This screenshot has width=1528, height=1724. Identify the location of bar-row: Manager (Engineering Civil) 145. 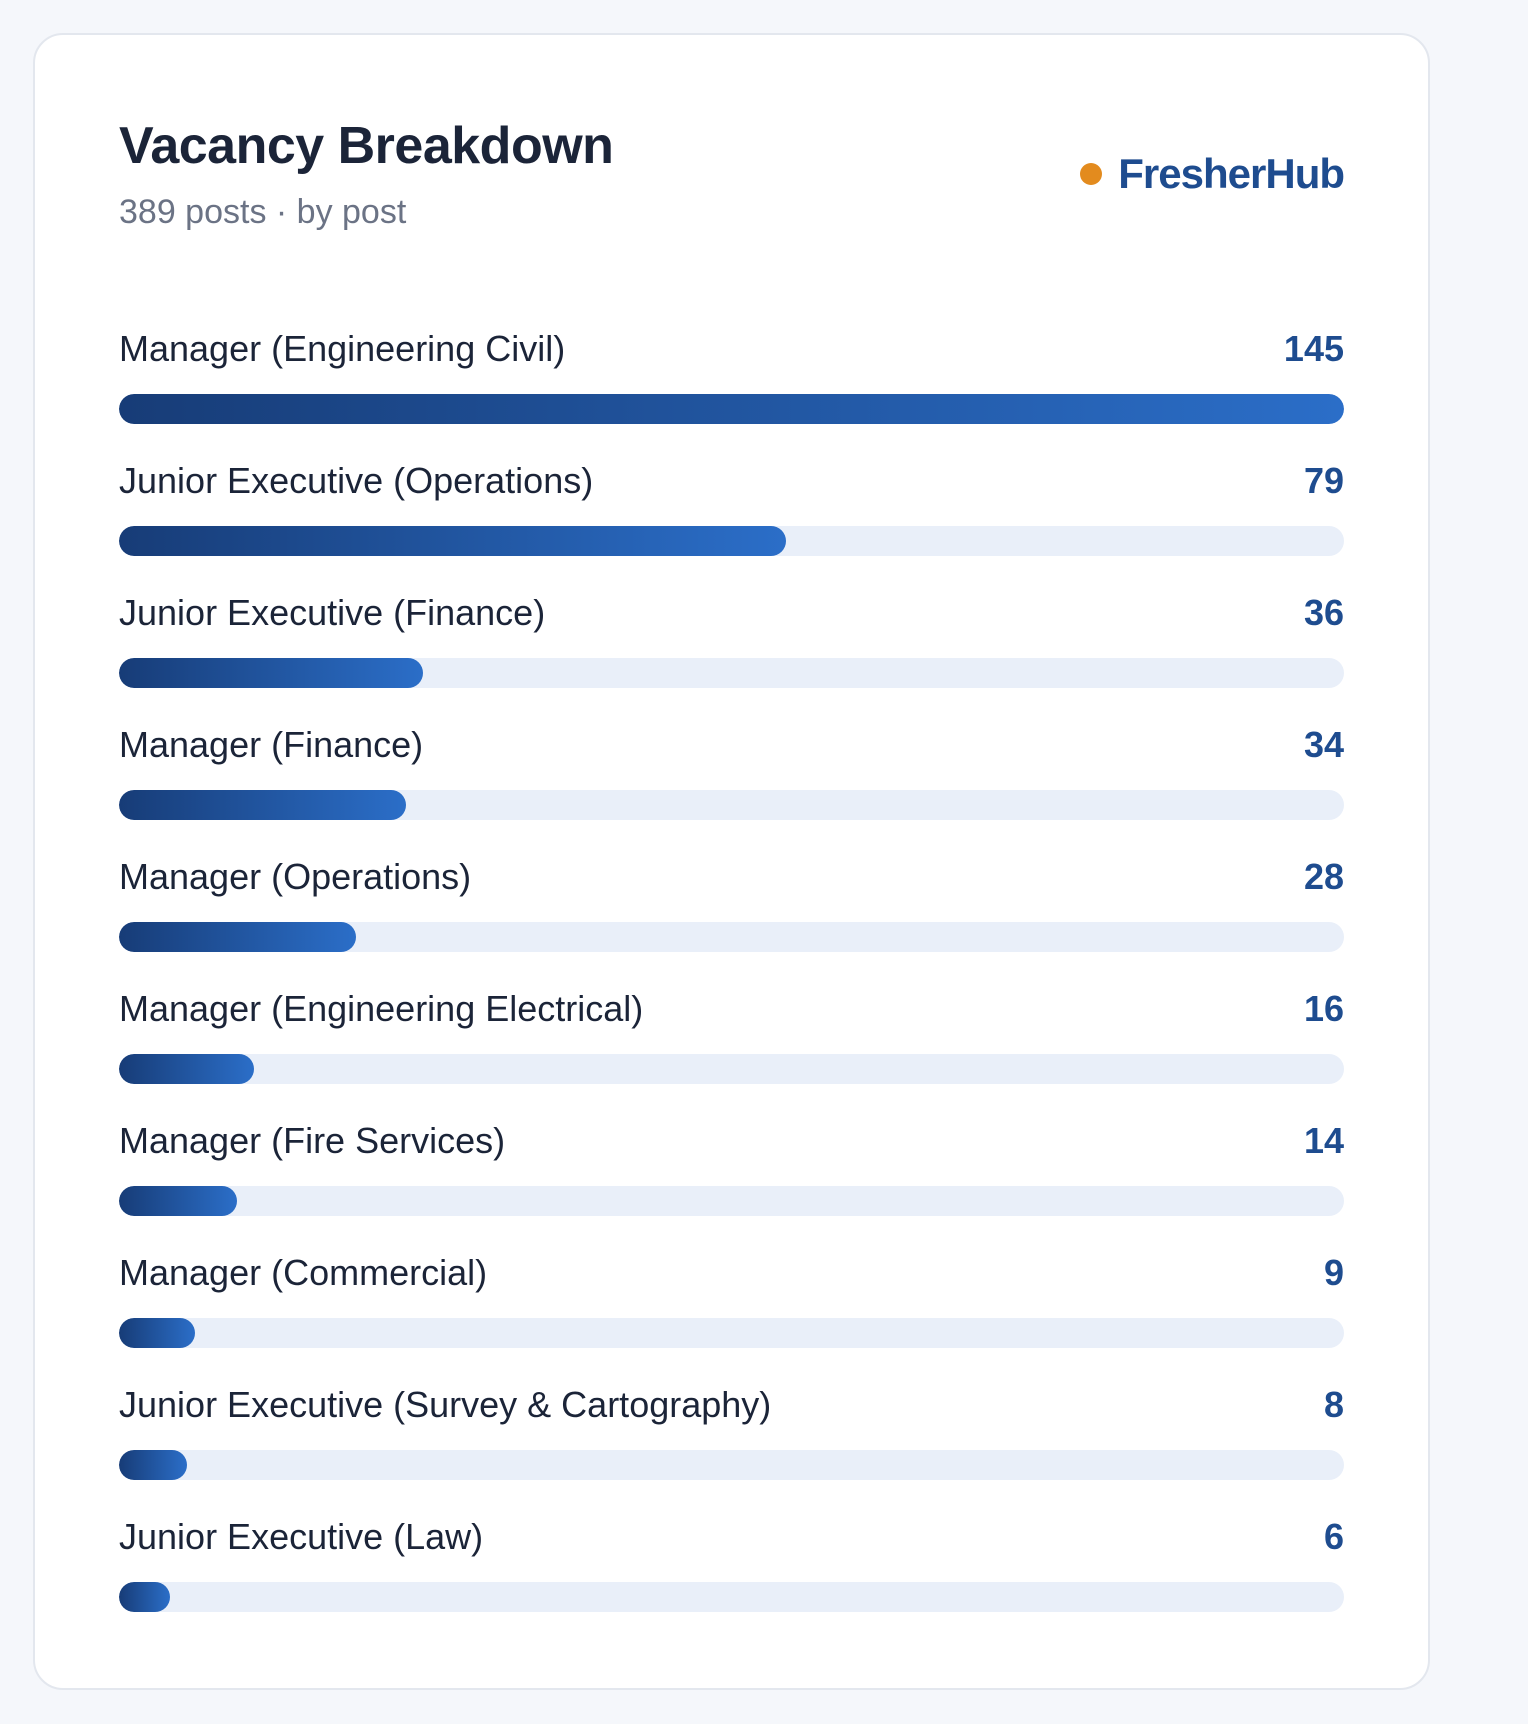
(731, 393).